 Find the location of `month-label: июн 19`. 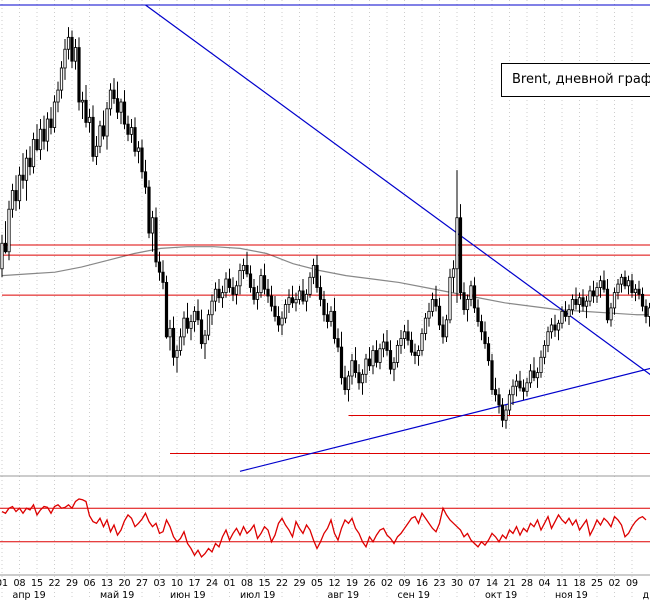

month-label: июн 19 is located at coordinates (188, 595).